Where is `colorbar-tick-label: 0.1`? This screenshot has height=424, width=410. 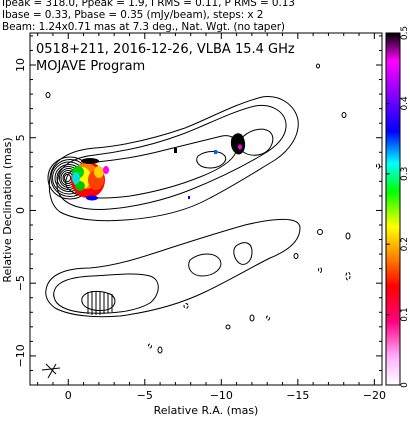 colorbar-tick-label: 0.1 is located at coordinates (405, 314).